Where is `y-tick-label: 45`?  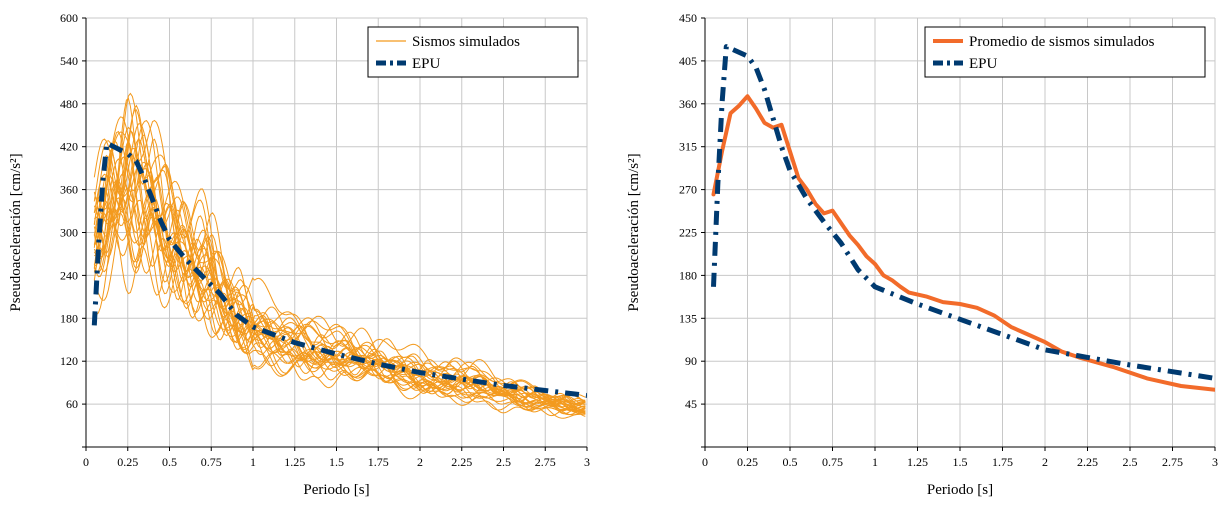 y-tick-label: 45 is located at coordinates (691, 404).